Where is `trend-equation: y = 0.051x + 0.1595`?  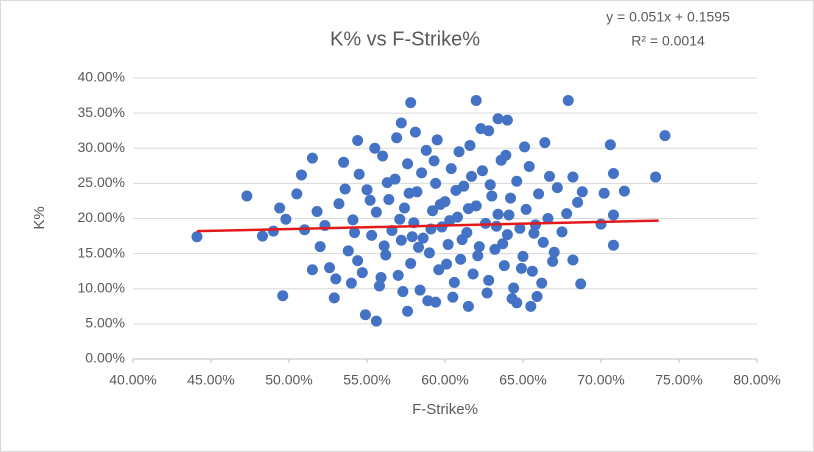
trend-equation: y = 0.051x + 0.1595 is located at coordinates (668, 17).